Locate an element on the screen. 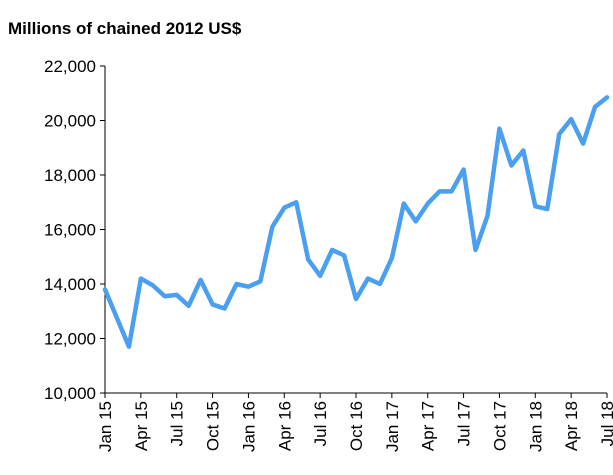 Image resolution: width=613 pixels, height=475 pixels. x-tick-label: Apr 18 is located at coordinates (571, 426).